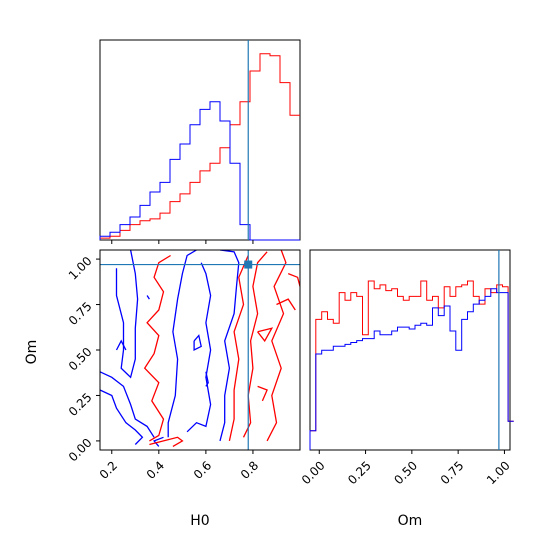  I want to click on contour-x-tick-label-1: 0.4, so click(155, 469).